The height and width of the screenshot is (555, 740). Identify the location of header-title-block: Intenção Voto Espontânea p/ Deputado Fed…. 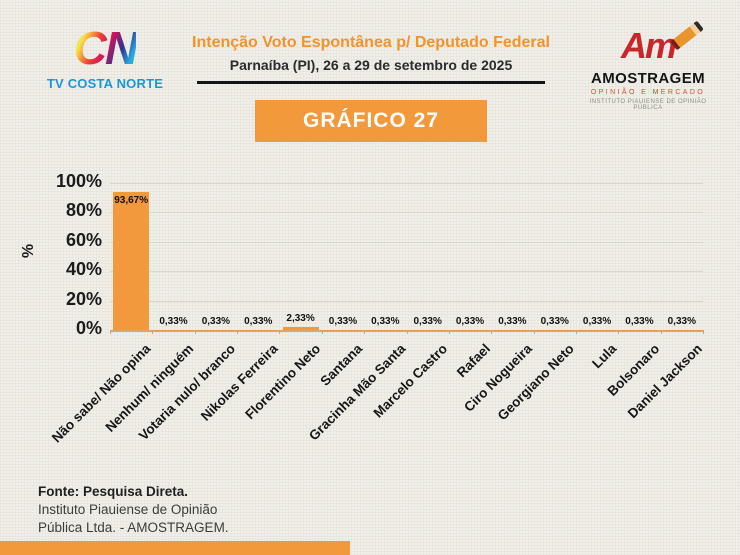
(371, 59).